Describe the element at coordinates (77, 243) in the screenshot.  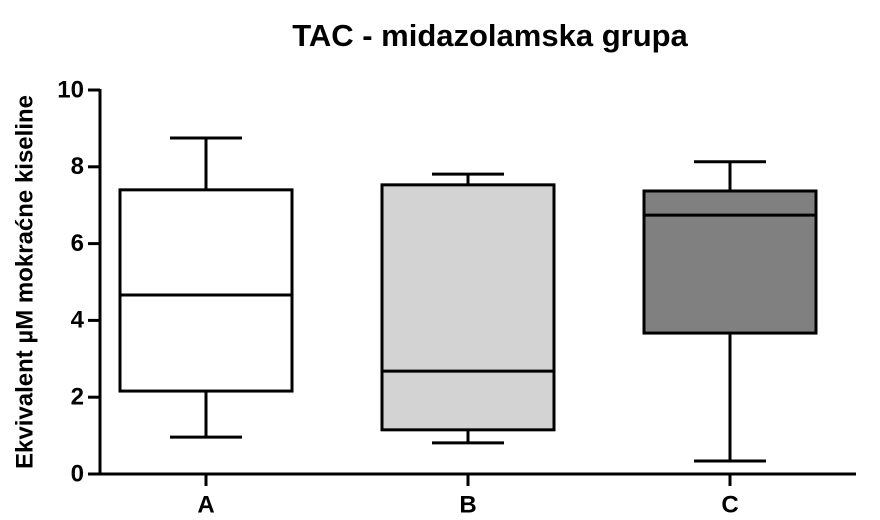
I see `y-tick-label: 6` at that location.